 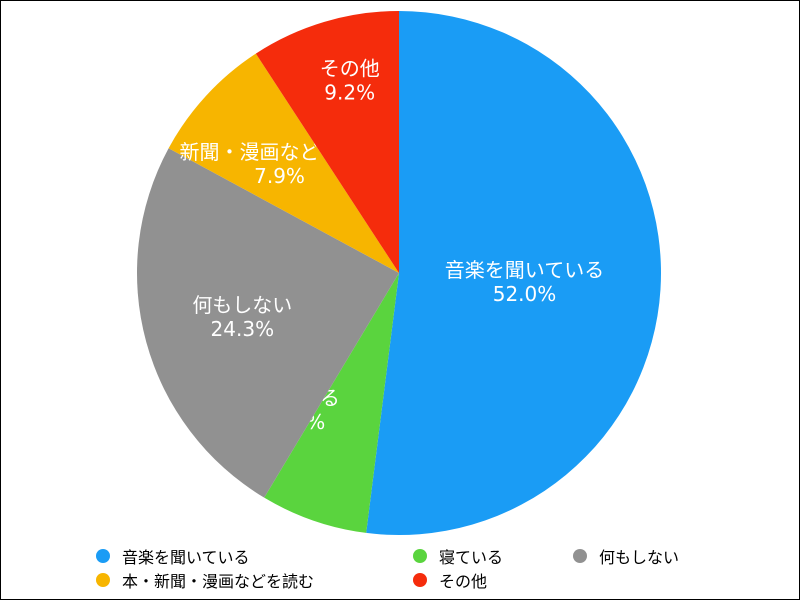 What do you see at coordinates (525, 294) in the screenshot?
I see `slice-value-music: 52.0%` at bounding box center [525, 294].